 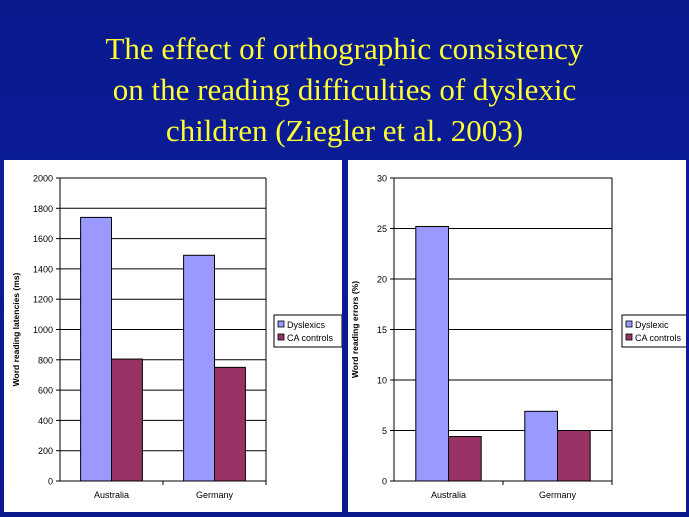 What do you see at coordinates (16, 329) in the screenshot?
I see `y-axis-label: Word reading latencies (ms)` at bounding box center [16, 329].